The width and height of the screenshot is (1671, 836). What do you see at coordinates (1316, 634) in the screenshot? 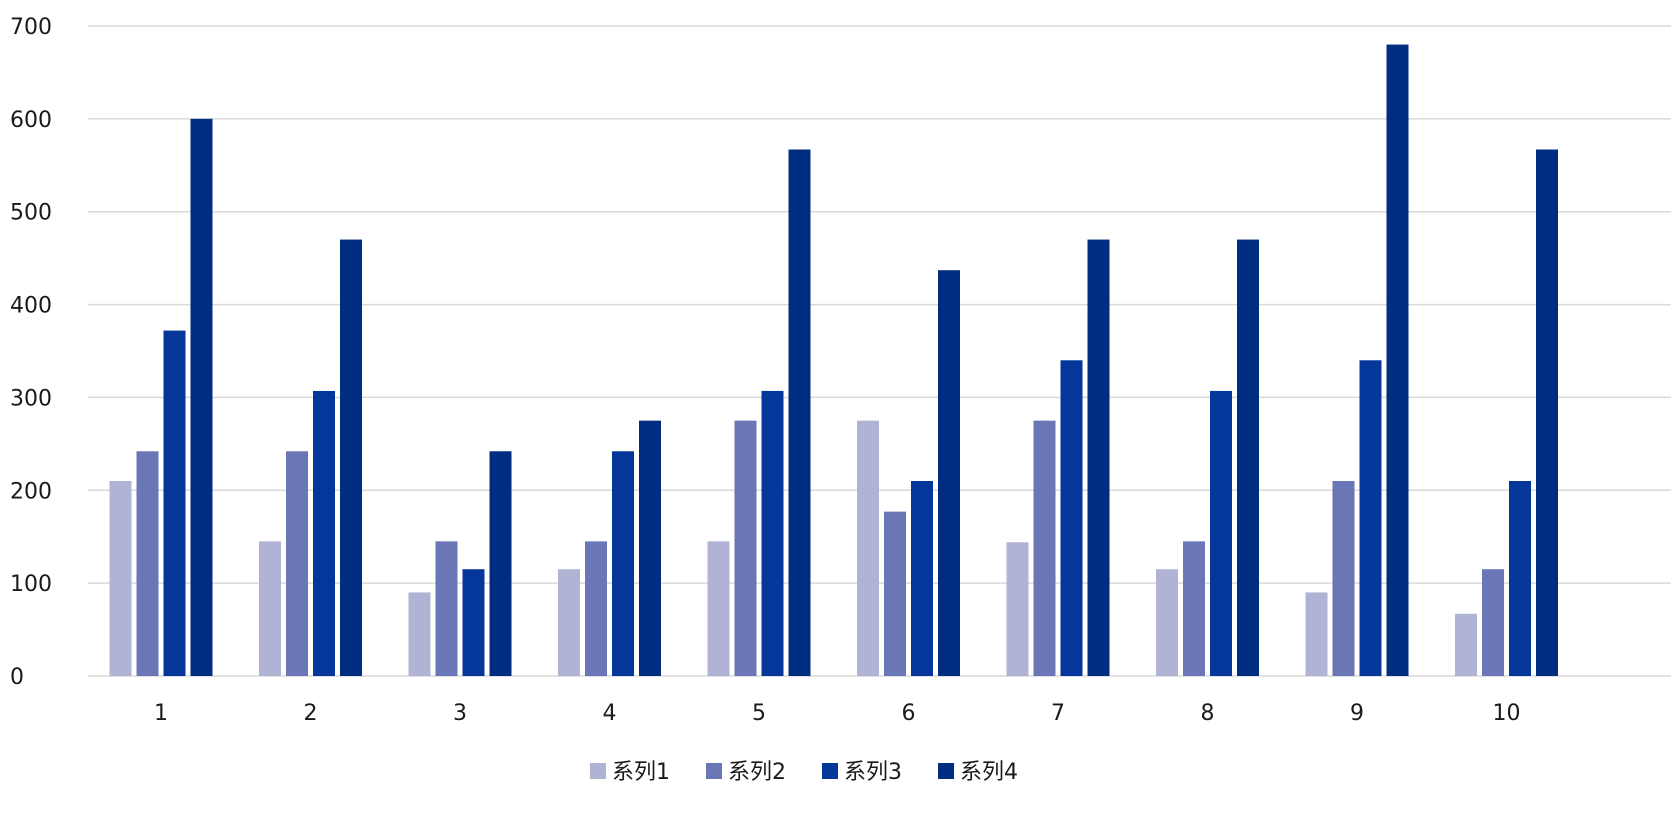
I see `bar-series1-cat9` at bounding box center [1316, 634].